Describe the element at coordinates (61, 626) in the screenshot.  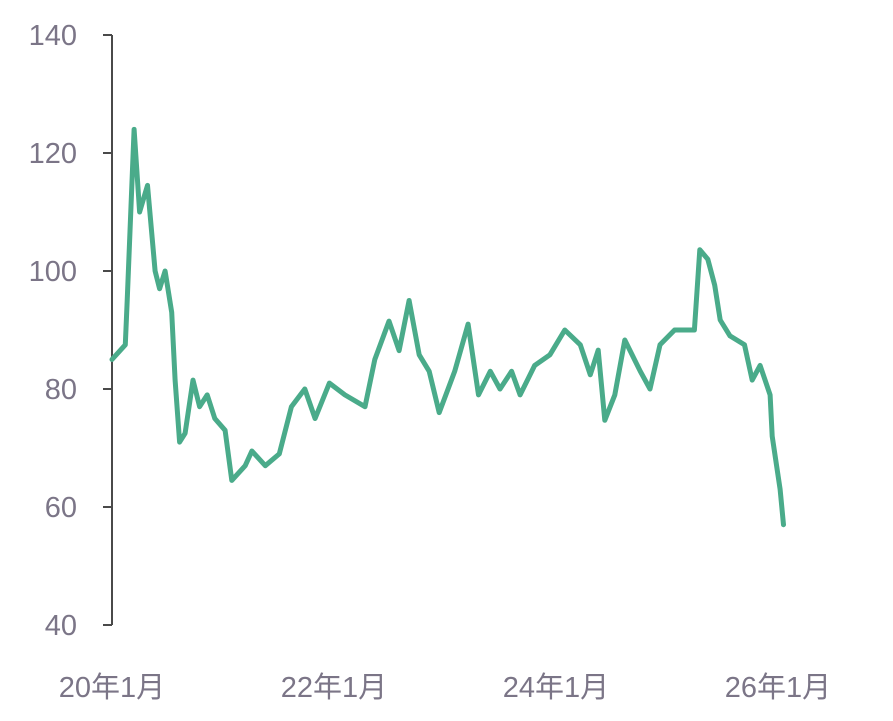
I see `y-tick-label: 40` at that location.